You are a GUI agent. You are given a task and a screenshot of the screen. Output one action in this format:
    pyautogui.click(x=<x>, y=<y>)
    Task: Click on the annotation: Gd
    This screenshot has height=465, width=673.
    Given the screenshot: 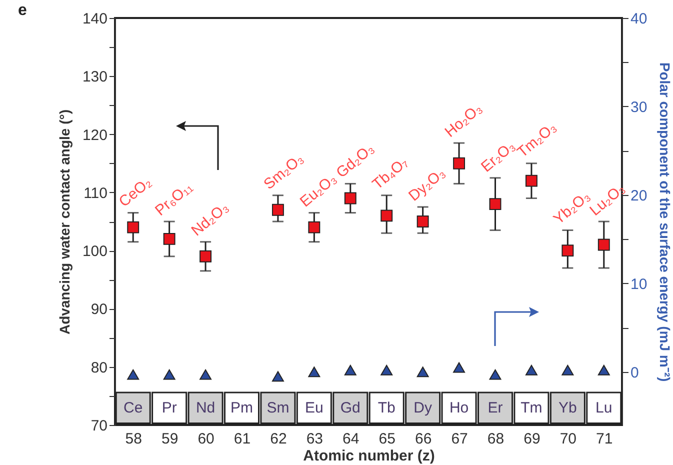 What is the action you would take?
    pyautogui.click(x=350, y=408)
    